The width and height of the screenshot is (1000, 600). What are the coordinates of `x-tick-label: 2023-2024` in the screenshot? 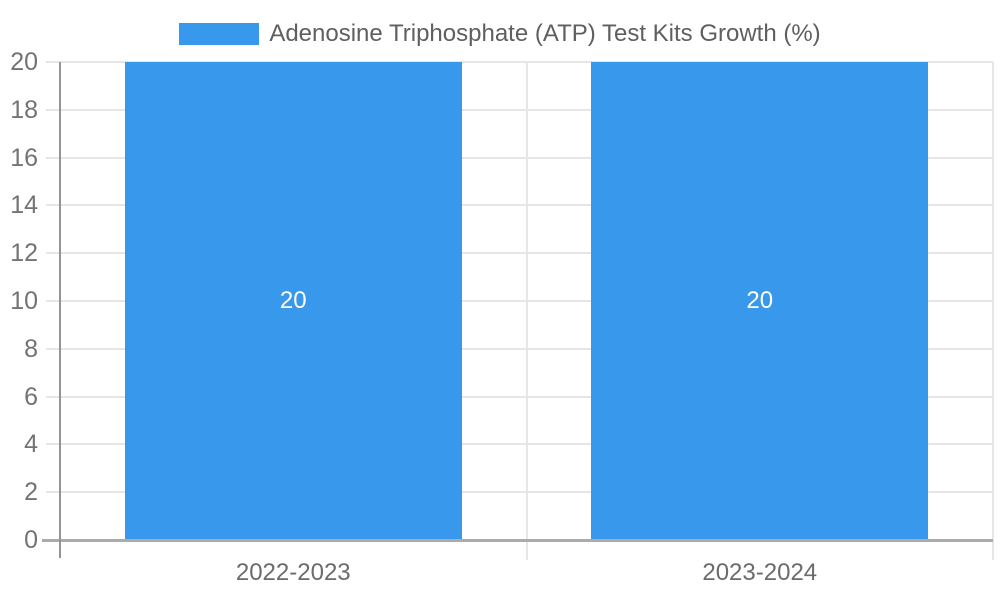 It's located at (760, 572).